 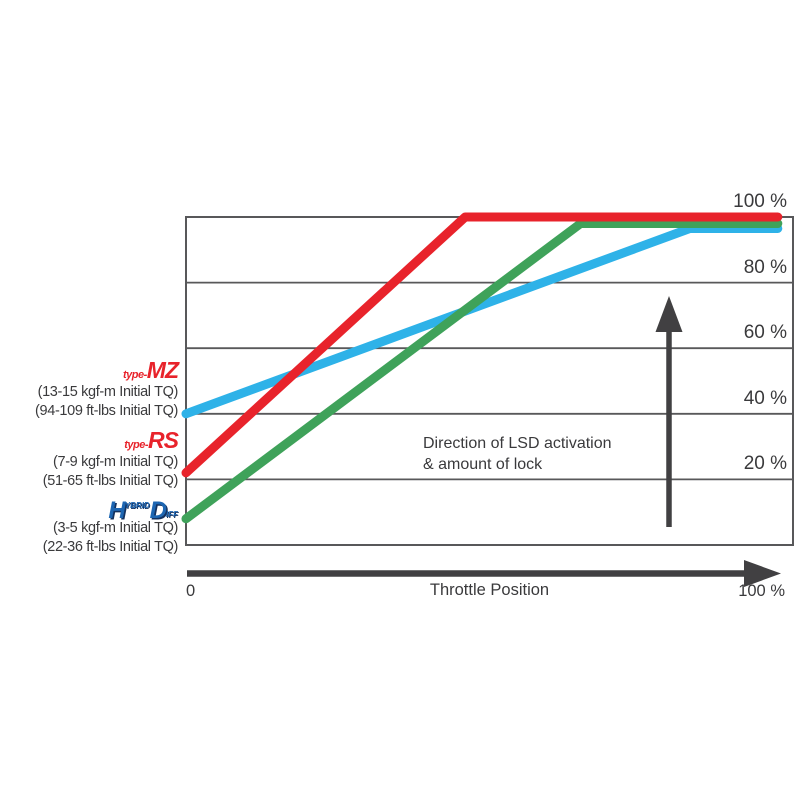 I want to click on hybrid-diff-logo-h: H, so click(x=116, y=510).